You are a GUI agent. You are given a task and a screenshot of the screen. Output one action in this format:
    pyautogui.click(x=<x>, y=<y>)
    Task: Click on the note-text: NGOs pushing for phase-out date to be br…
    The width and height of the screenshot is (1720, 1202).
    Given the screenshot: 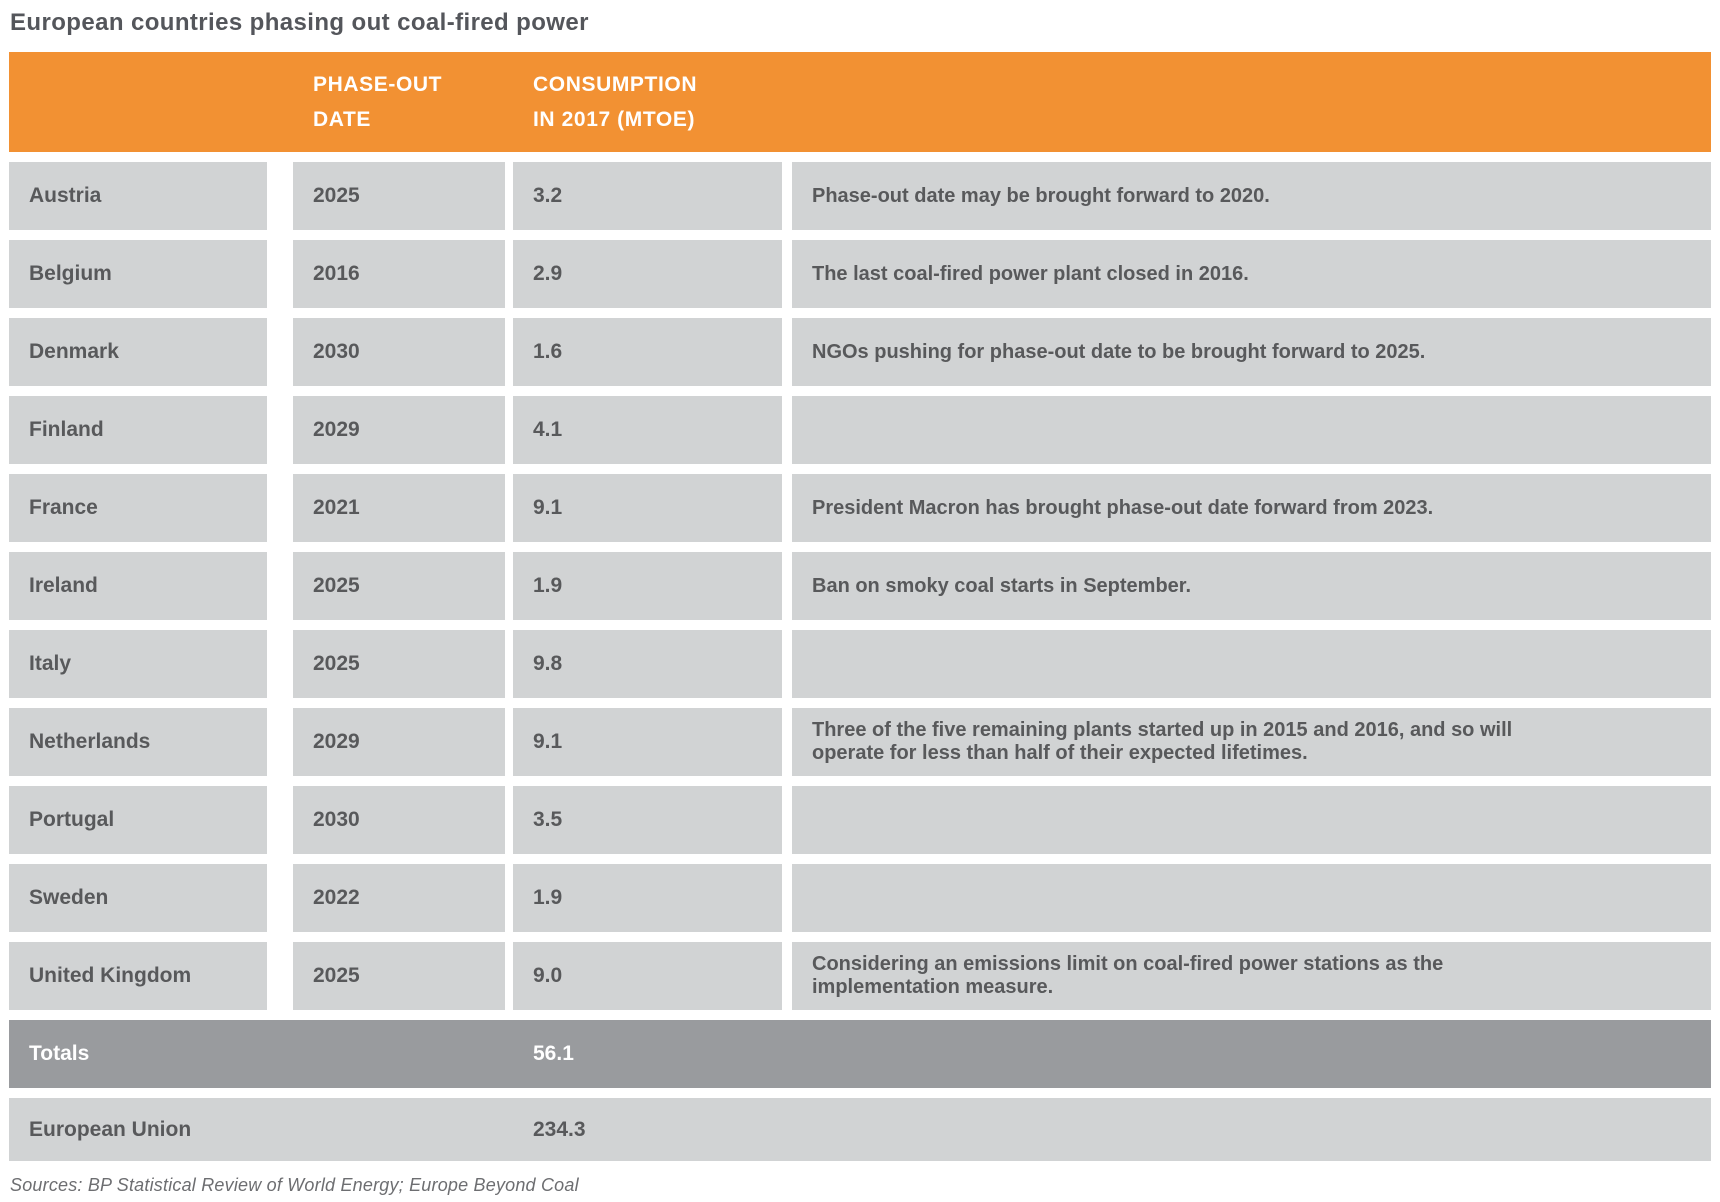 What is the action you would take?
    pyautogui.click(x=1119, y=351)
    